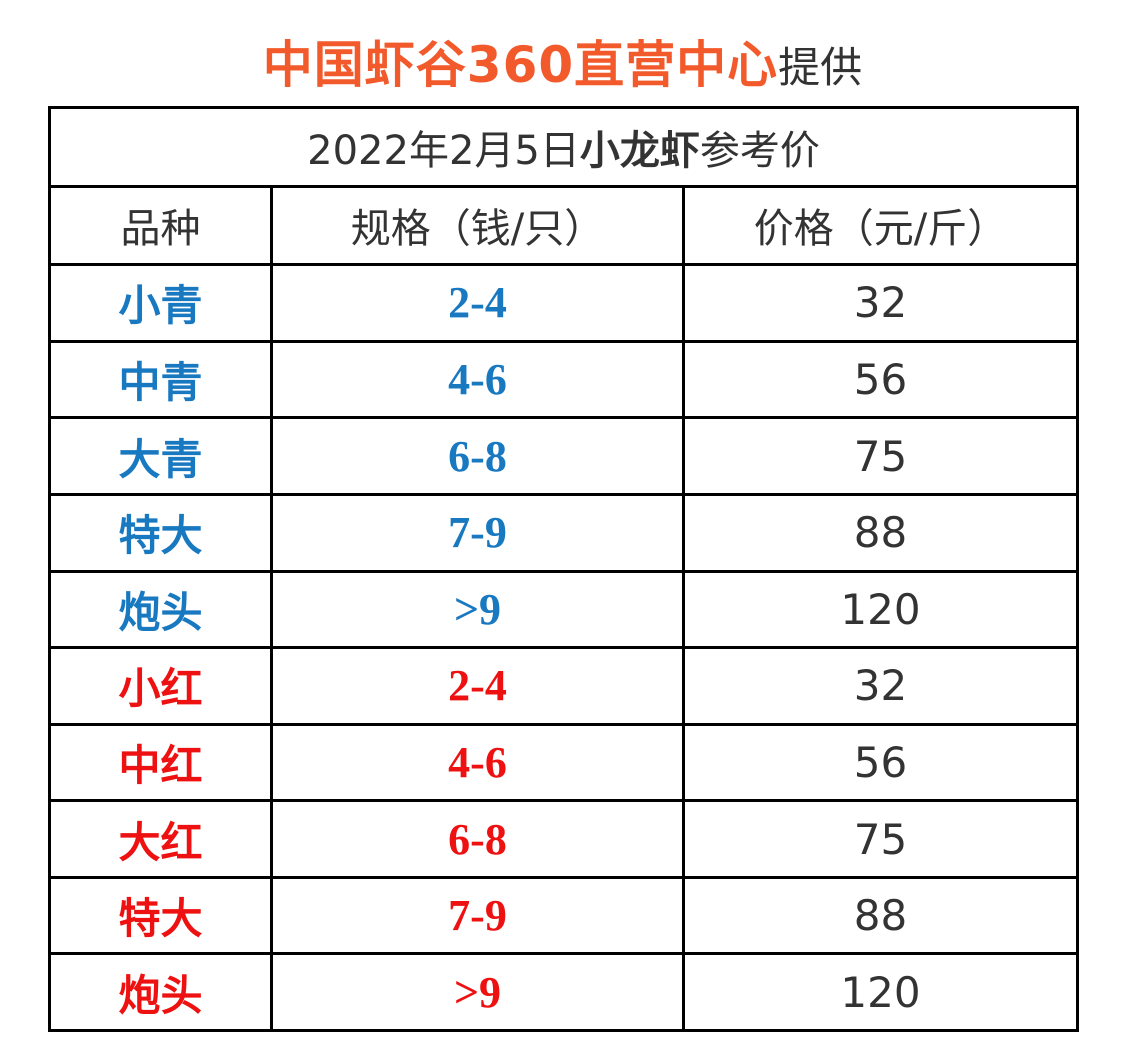 The image size is (1125, 1052). What do you see at coordinates (520, 65) in the screenshot?
I see `brand-name: 中国虾谷360直营中心` at bounding box center [520, 65].